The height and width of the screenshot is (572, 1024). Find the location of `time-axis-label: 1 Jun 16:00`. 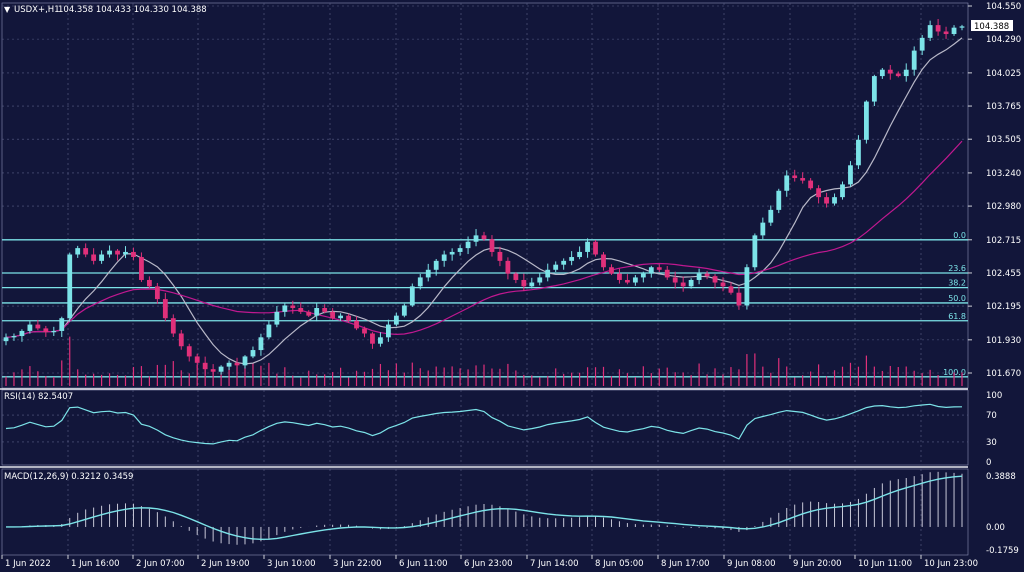

time-axis-label: 1 Jun 16:00 is located at coordinates (95, 564).